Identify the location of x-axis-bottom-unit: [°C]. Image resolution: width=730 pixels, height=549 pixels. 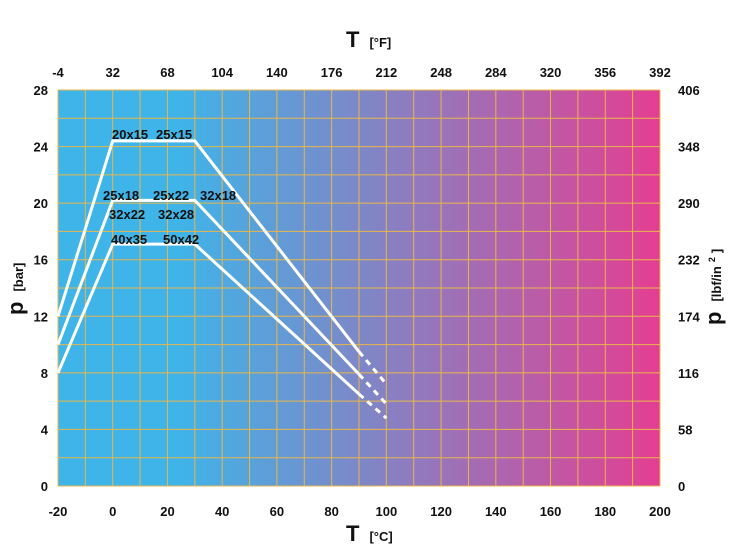
(380, 536).